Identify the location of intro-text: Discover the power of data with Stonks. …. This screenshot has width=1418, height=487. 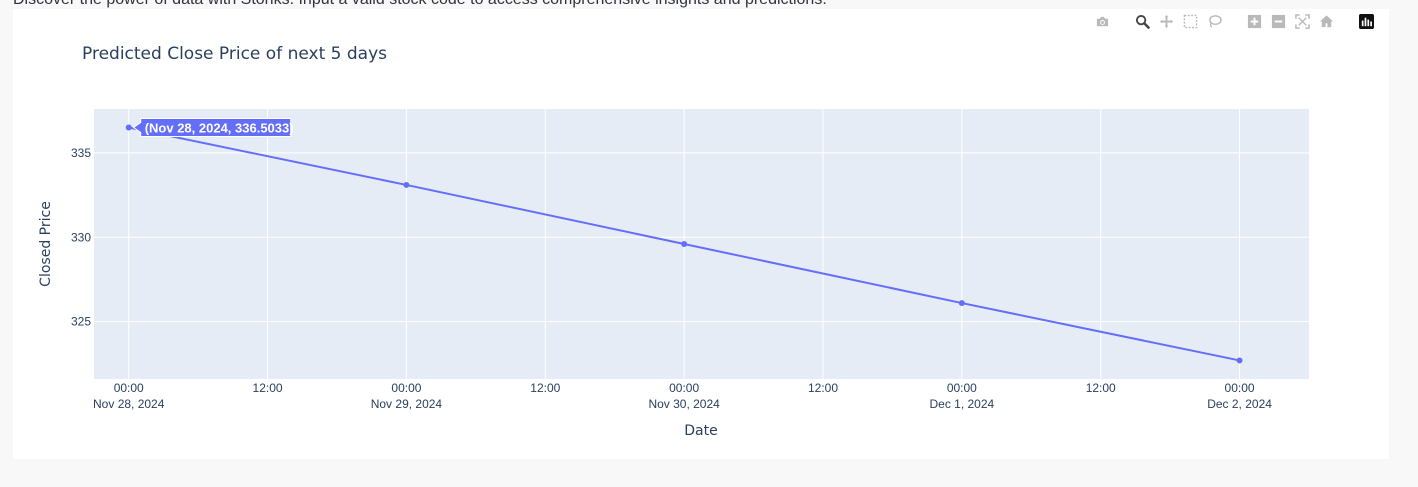
(420, 4).